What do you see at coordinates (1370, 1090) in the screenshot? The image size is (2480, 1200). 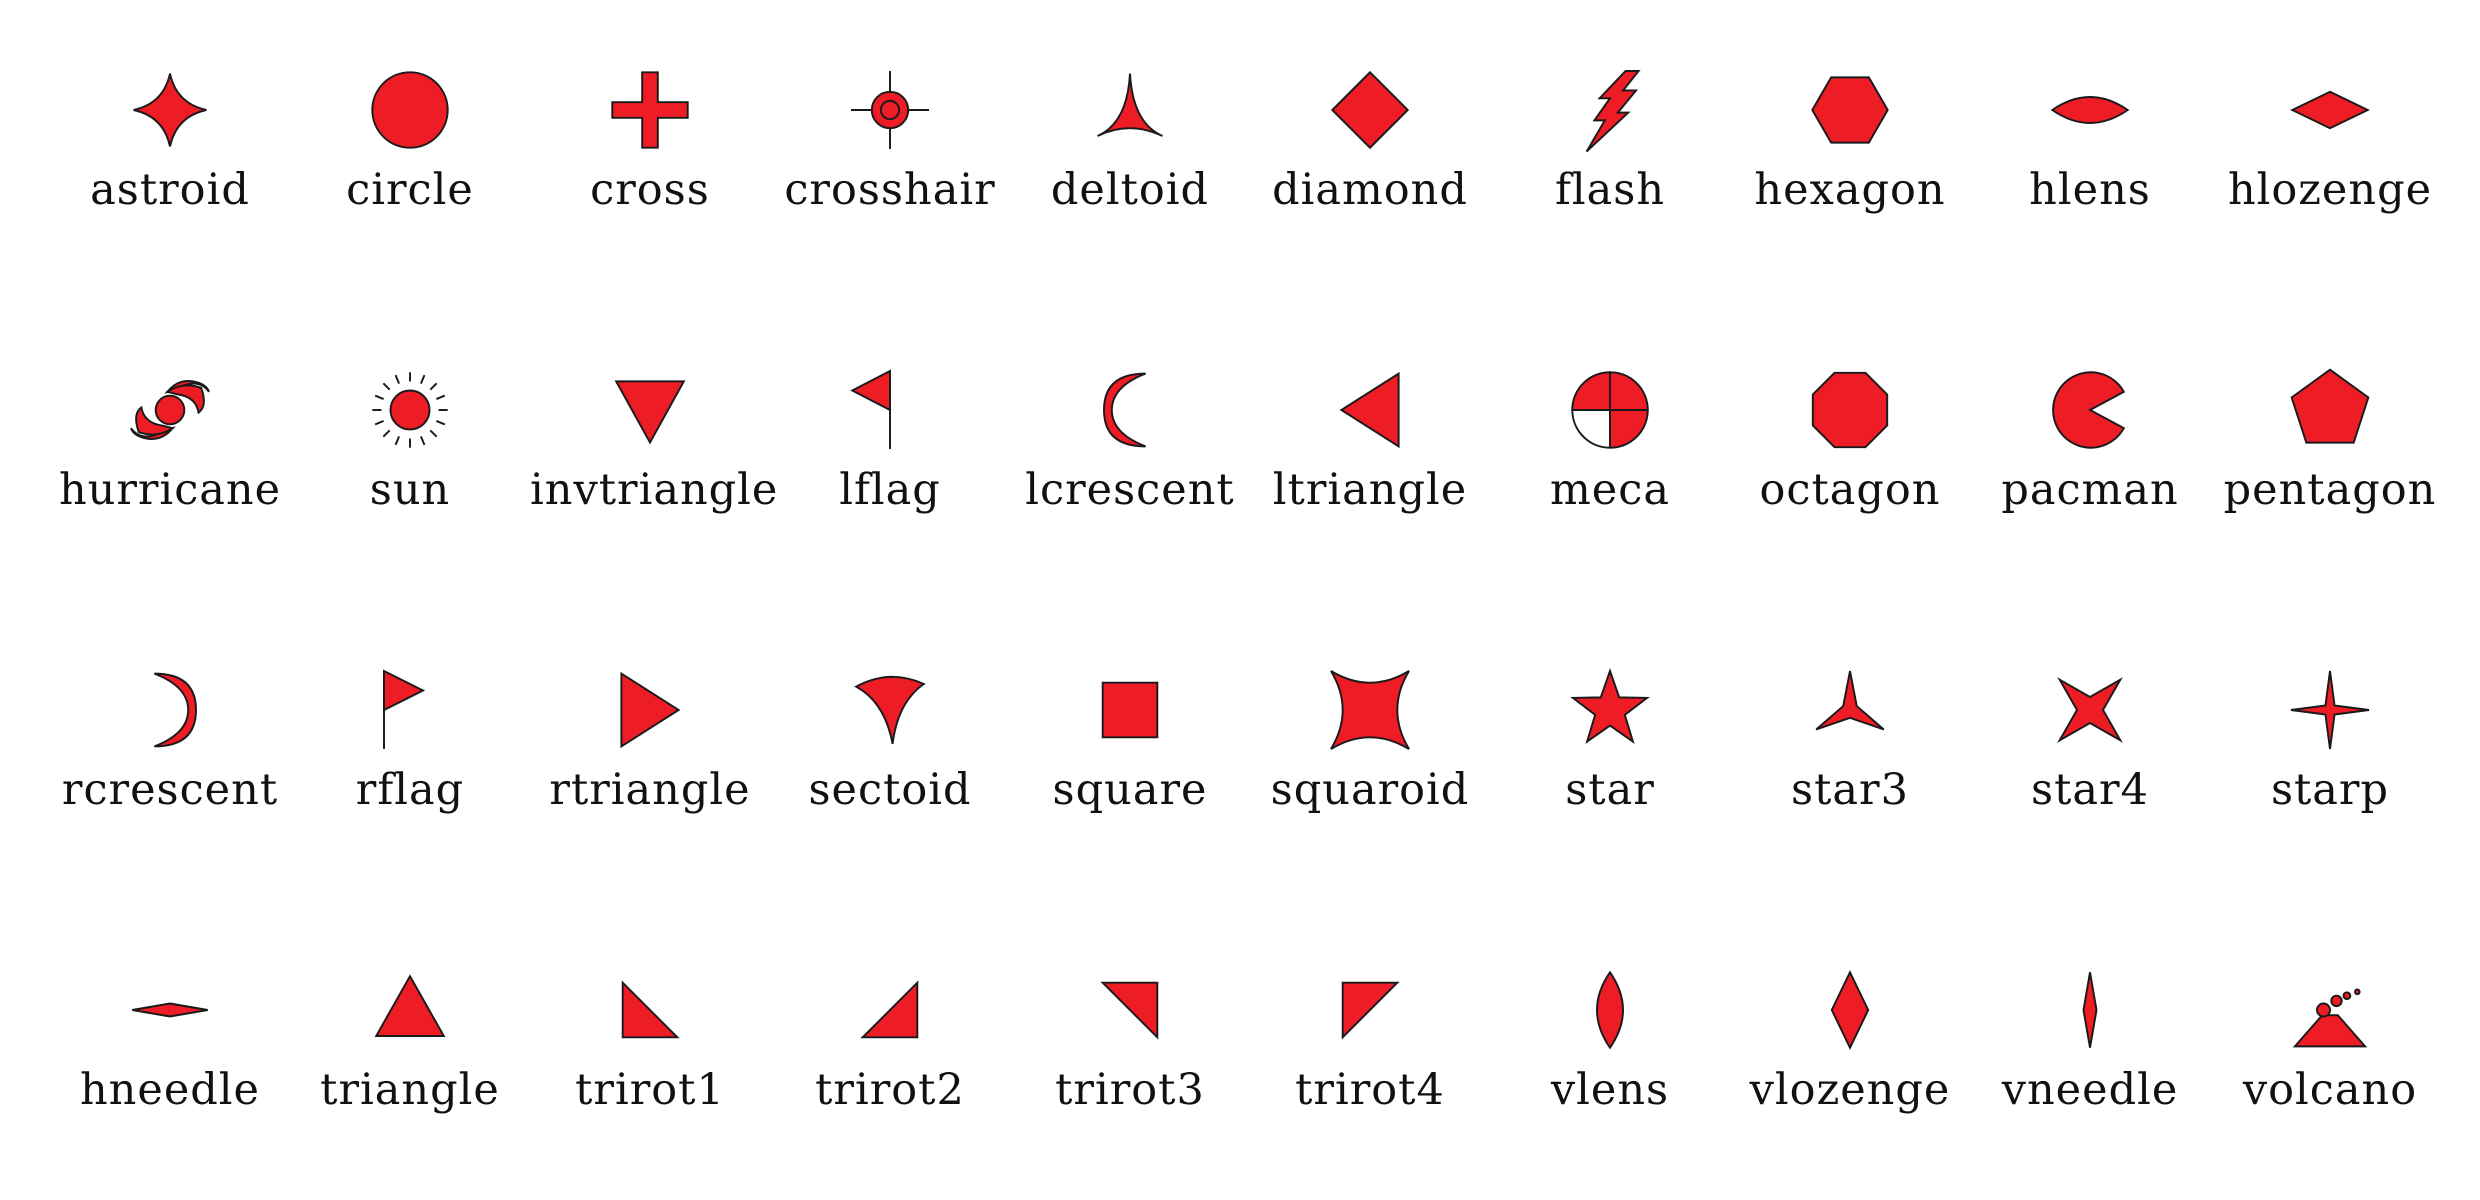 I see `symbol-label: trirot4` at bounding box center [1370, 1090].